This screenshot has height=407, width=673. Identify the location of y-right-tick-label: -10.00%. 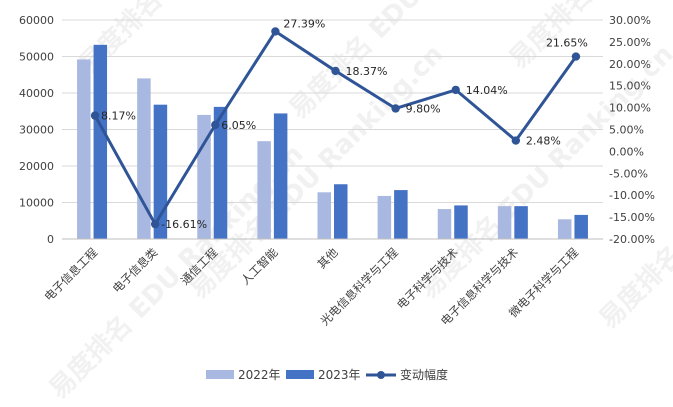
(632, 195).